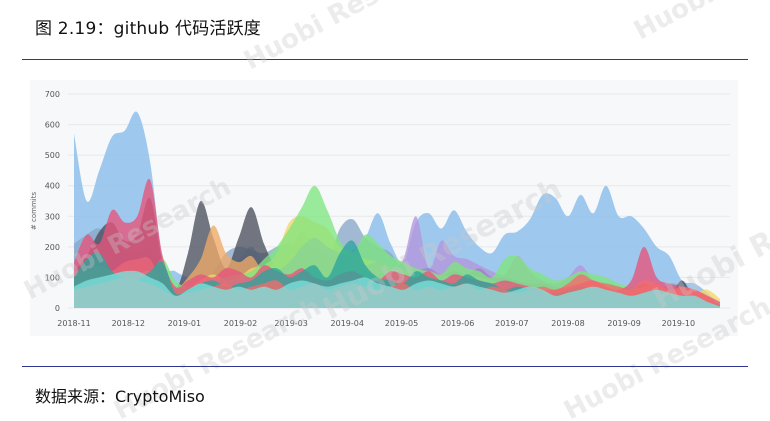 Image resolution: width=770 pixels, height=421 pixels. Describe the element at coordinates (34, 211) in the screenshot. I see `y-axis-label: # commits` at that location.